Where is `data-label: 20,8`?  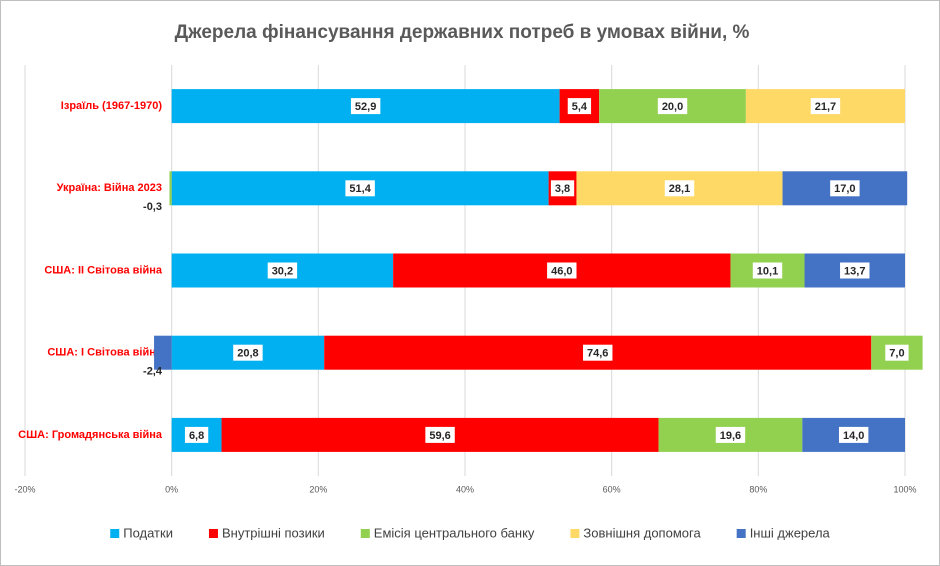 data-label: 20,8 is located at coordinates (247, 354).